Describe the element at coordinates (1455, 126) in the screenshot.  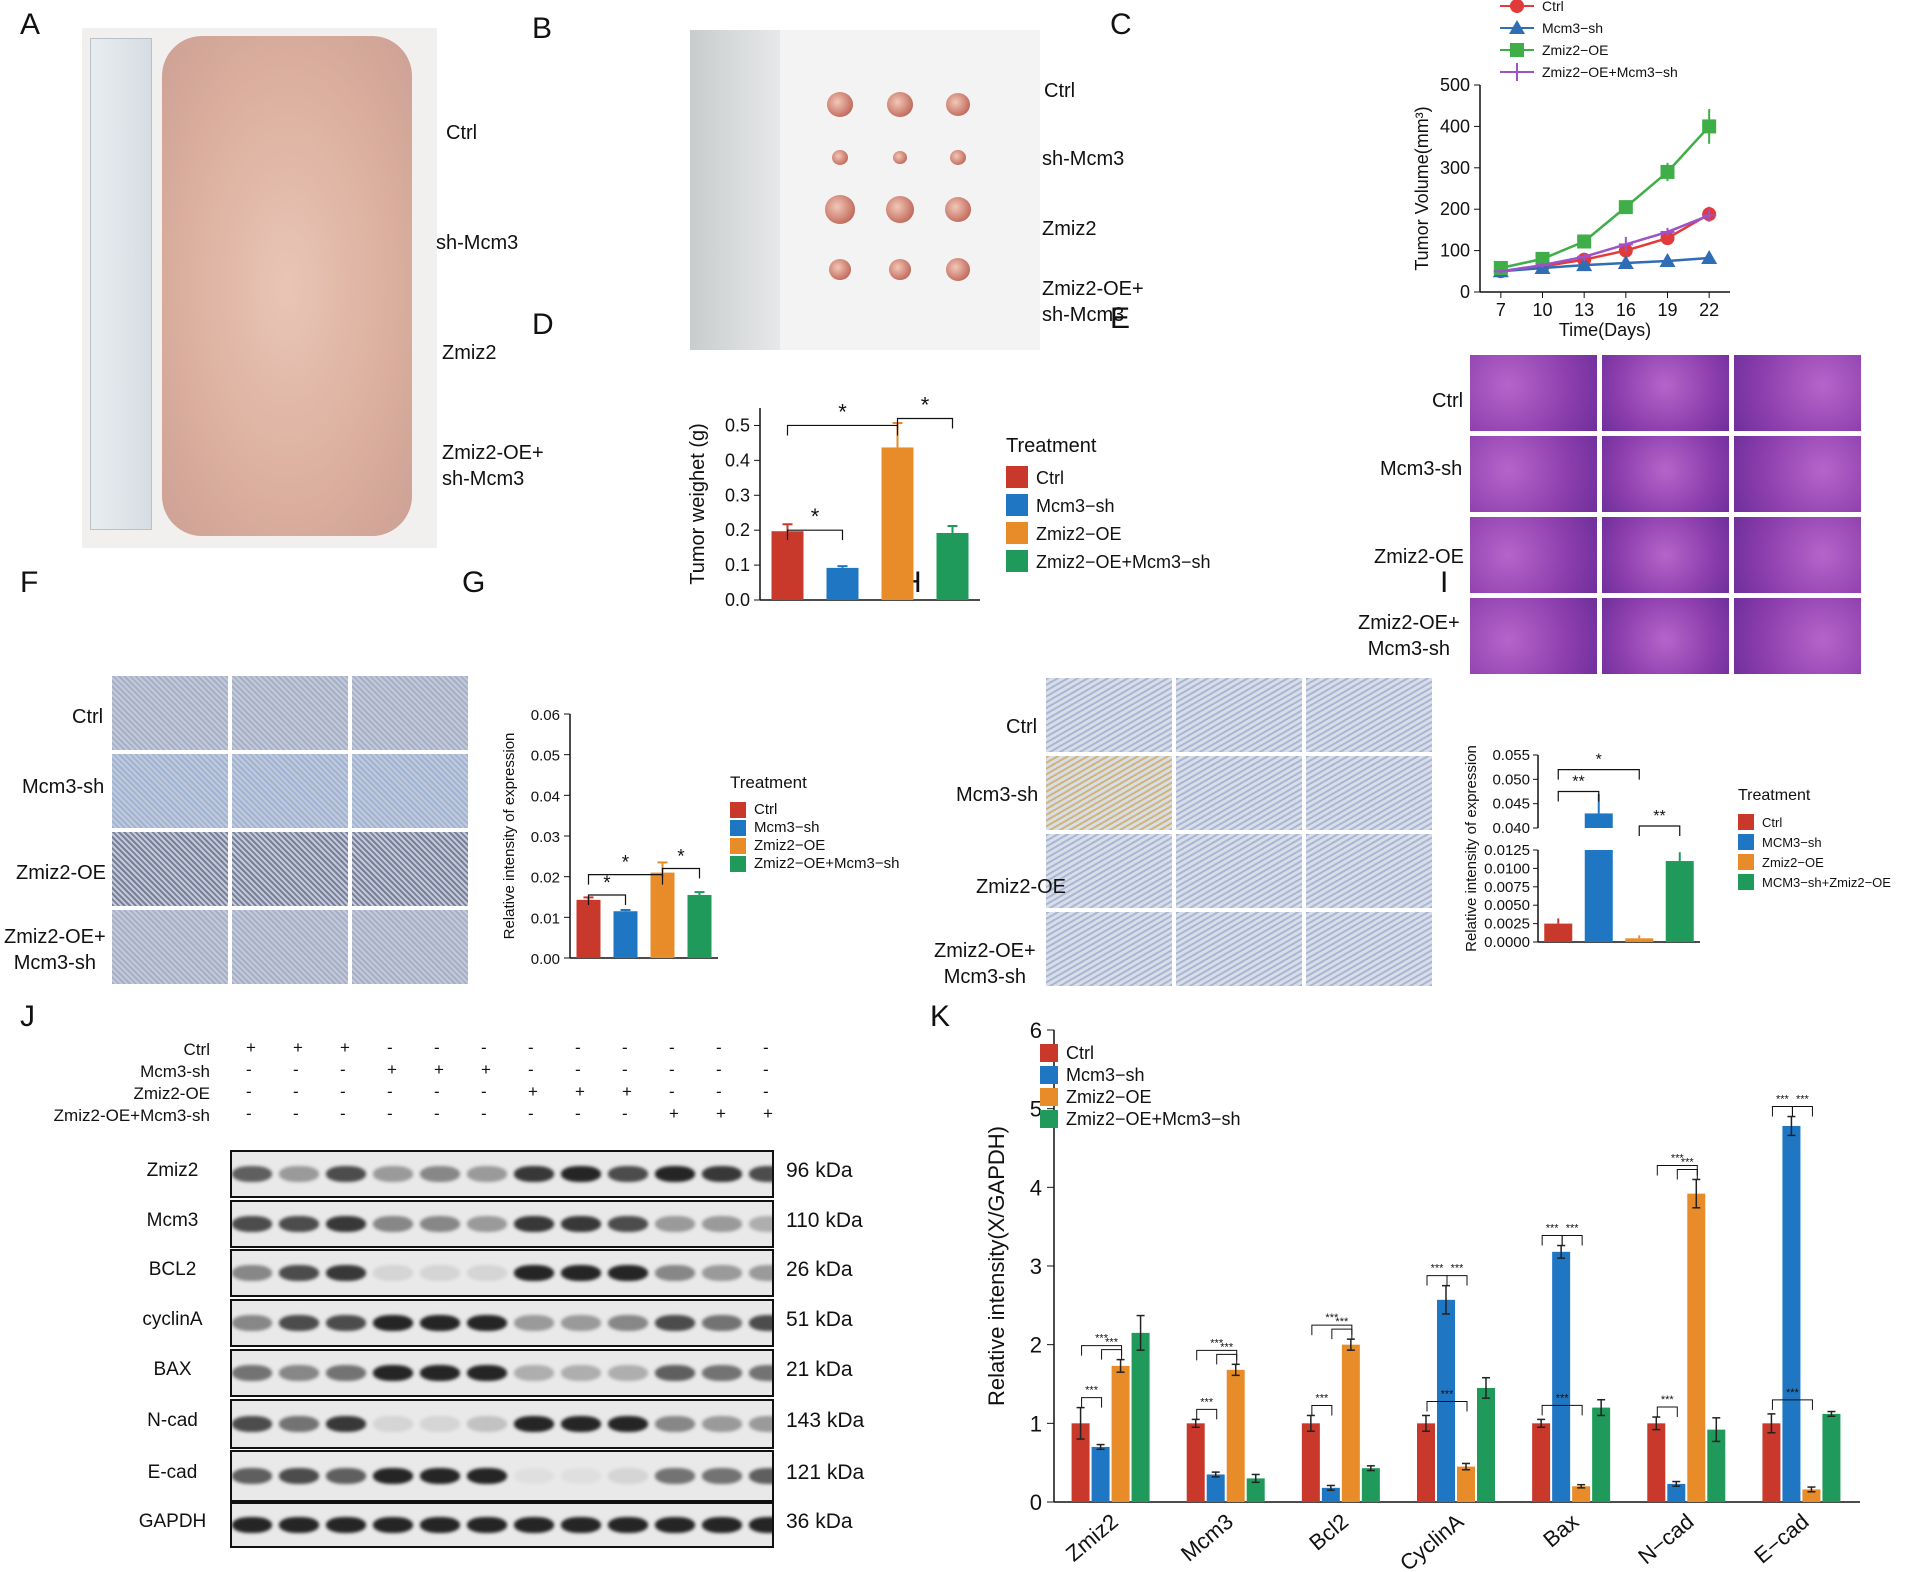
I see `y-tick-label: 400` at that location.